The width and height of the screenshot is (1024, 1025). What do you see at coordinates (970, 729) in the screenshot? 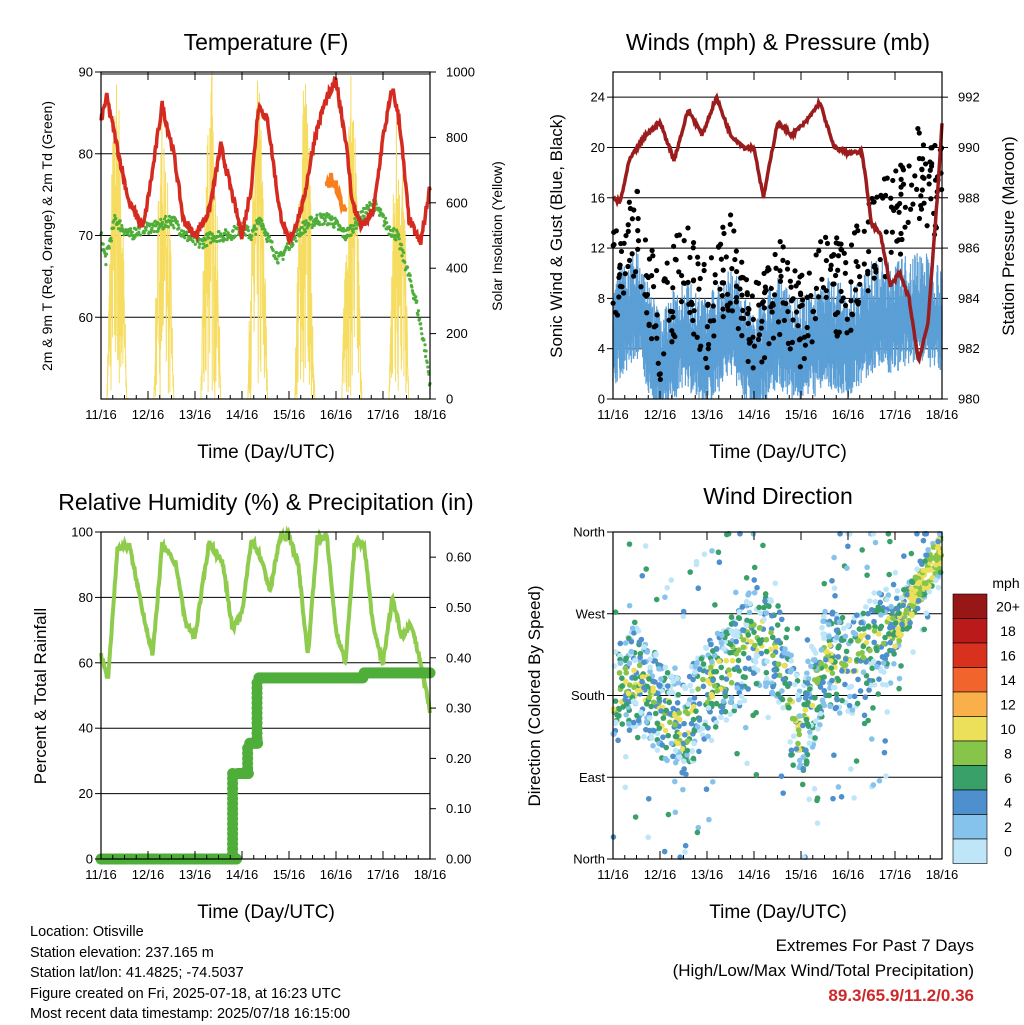
I see `legend-swatch` at bounding box center [970, 729].